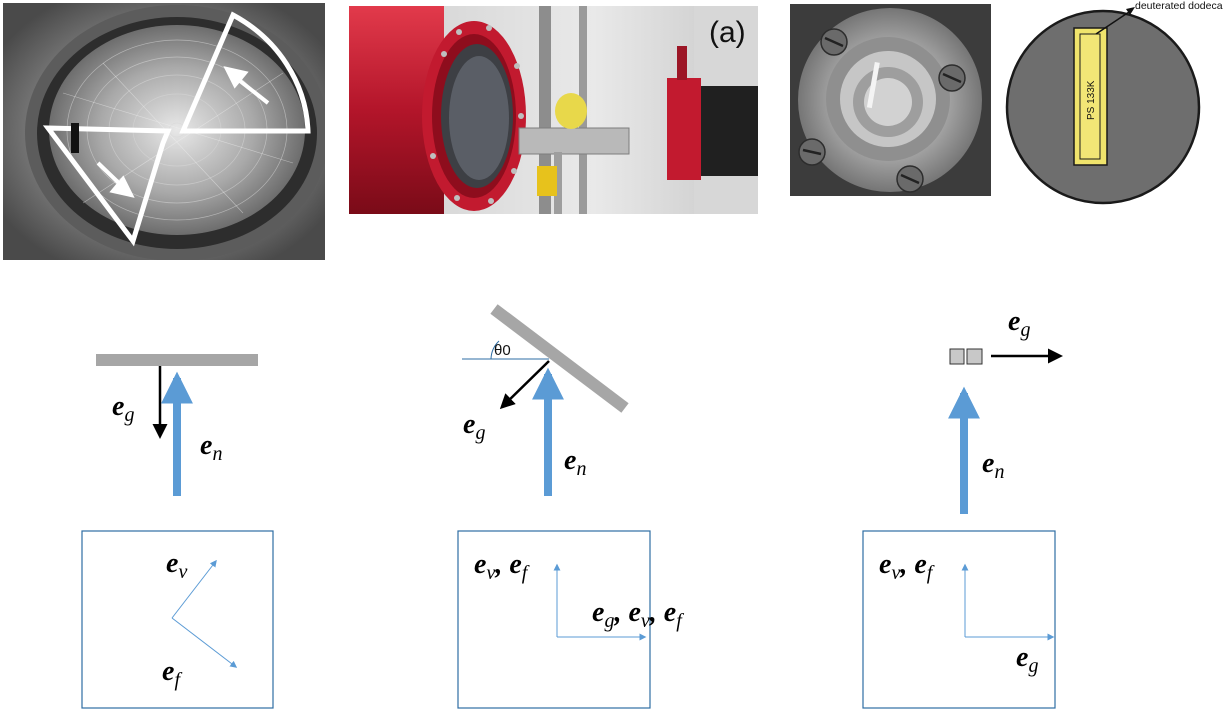 The width and height of the screenshot is (1225, 711). What do you see at coordinates (890, 100) in the screenshot?
I see `photo-metal-flange` at bounding box center [890, 100].